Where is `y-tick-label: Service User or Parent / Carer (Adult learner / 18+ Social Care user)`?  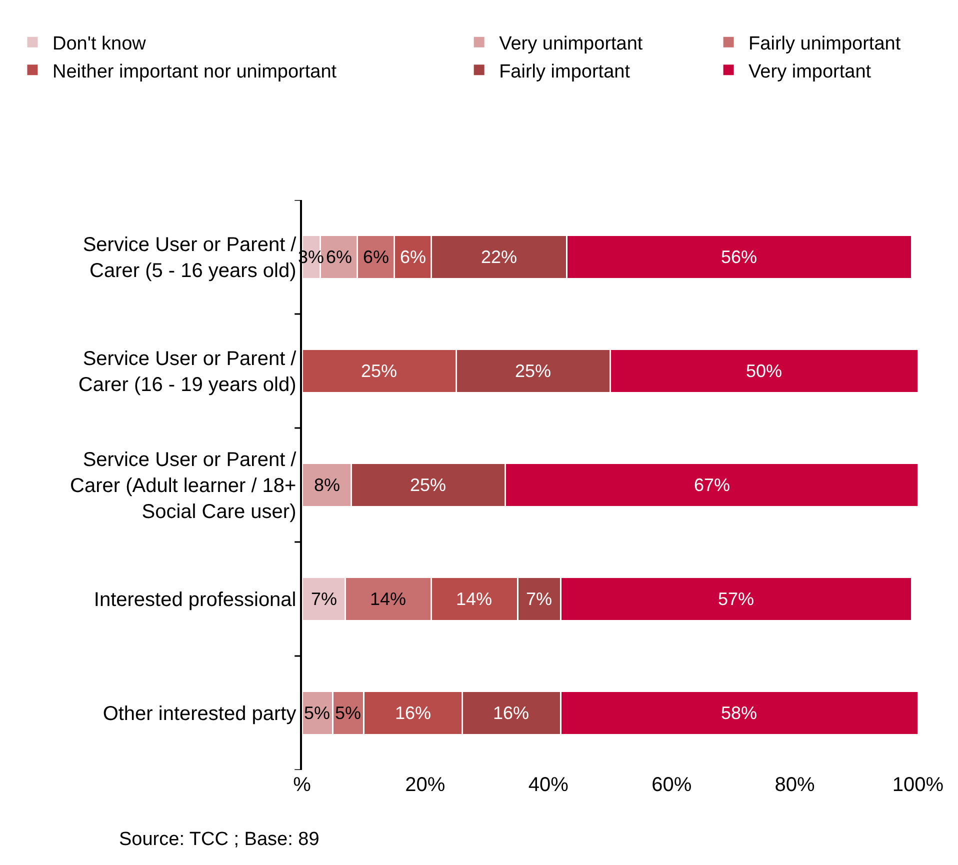 y-tick-label: Service User or Parent / Carer (Adult learner / 18+ Social Care user) is located at coordinates (183, 486).